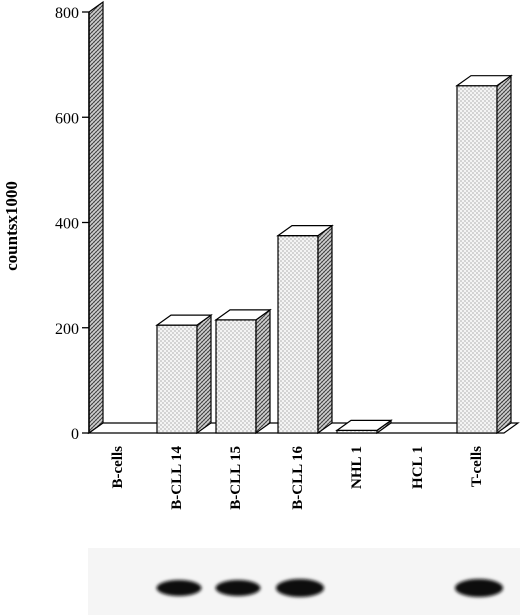  I want to click on x-tick-label: B-CLL 15, so click(236, 478).